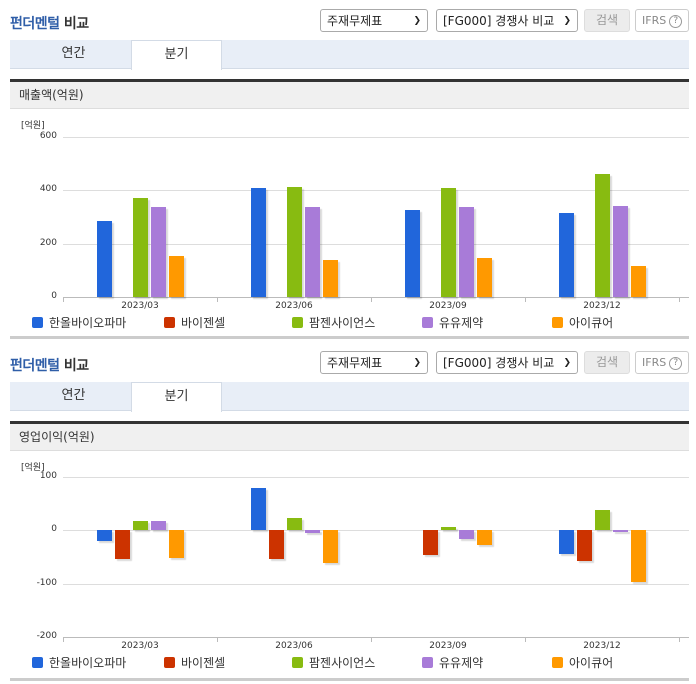 Image resolution: width=696 pixels, height=684 pixels. What do you see at coordinates (349, 337) in the screenshot?
I see `divider` at bounding box center [349, 337].